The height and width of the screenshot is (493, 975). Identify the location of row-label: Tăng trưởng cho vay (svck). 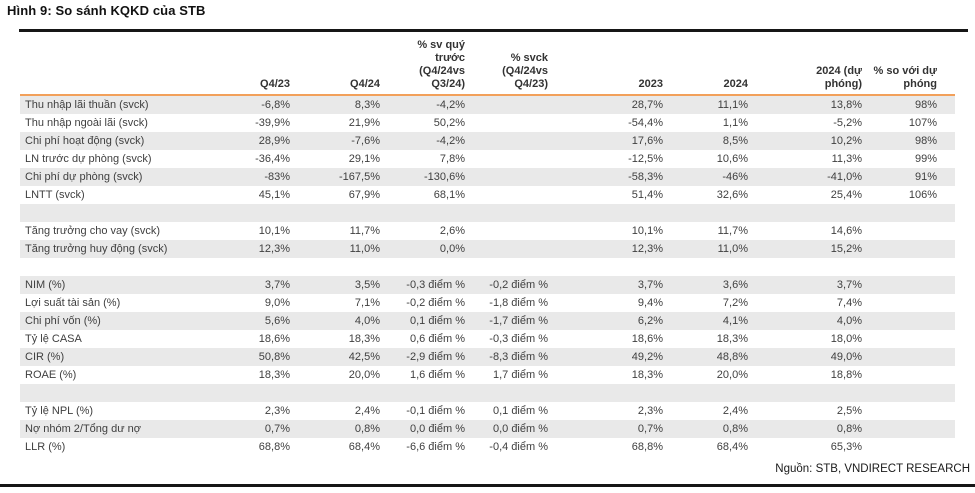
(93, 231).